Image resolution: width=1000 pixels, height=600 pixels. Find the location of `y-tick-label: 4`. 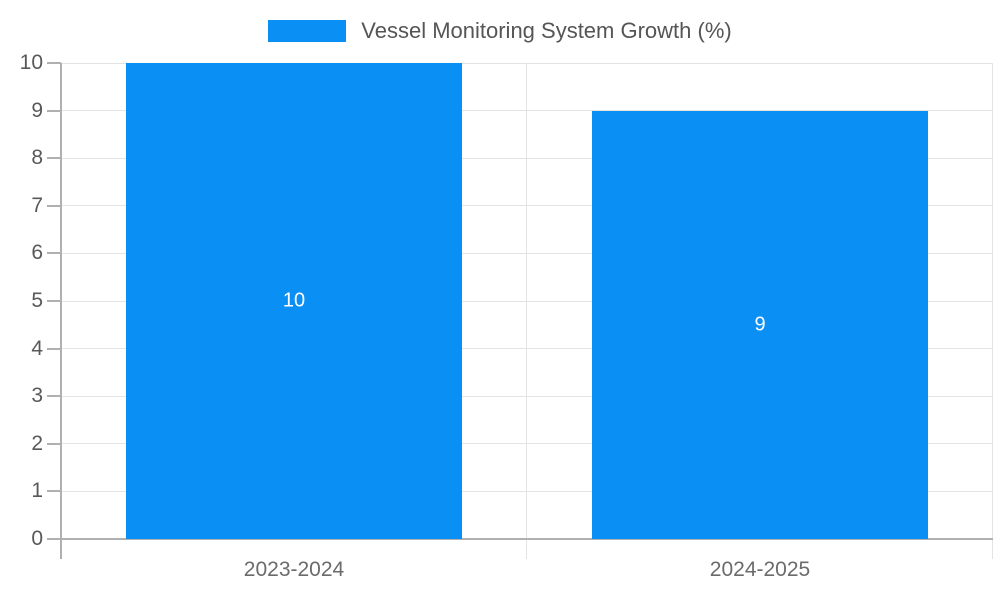

y-tick-label: 4 is located at coordinates (37, 348).